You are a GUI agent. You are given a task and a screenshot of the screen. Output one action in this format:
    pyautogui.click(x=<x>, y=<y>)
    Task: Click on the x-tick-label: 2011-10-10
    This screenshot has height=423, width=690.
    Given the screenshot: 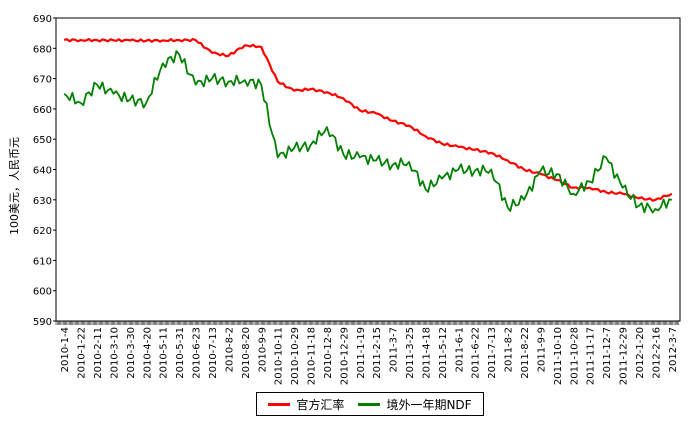 What is the action you would take?
    pyautogui.click(x=558, y=356)
    